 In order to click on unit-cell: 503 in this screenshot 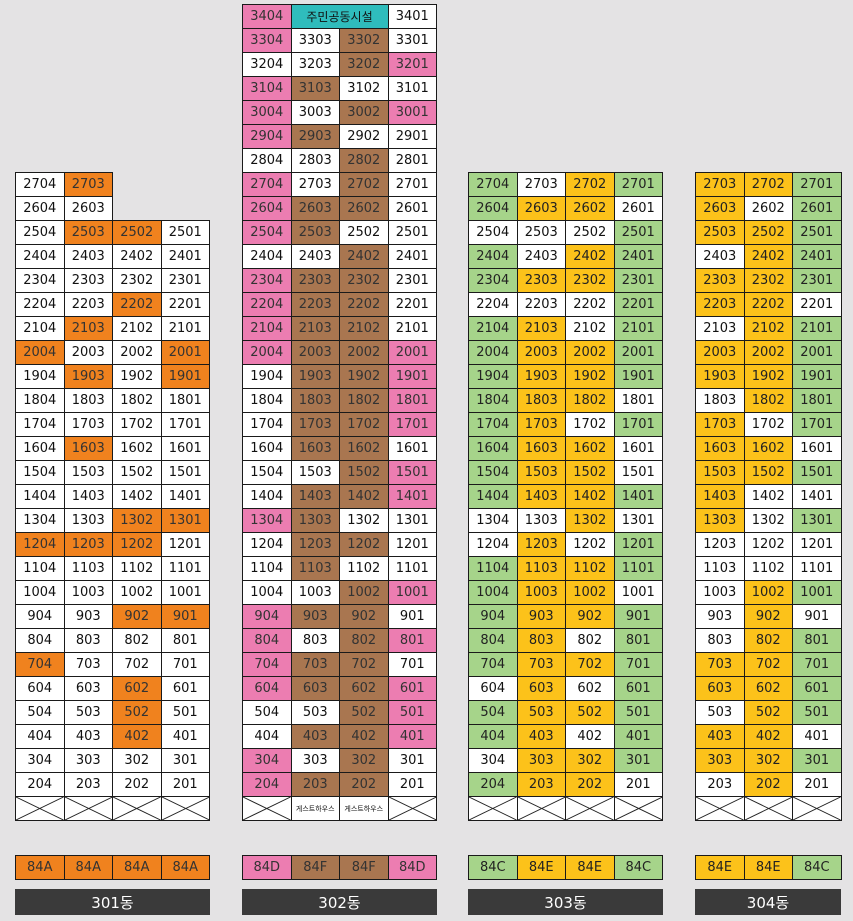, I will do `click(88, 712)`.